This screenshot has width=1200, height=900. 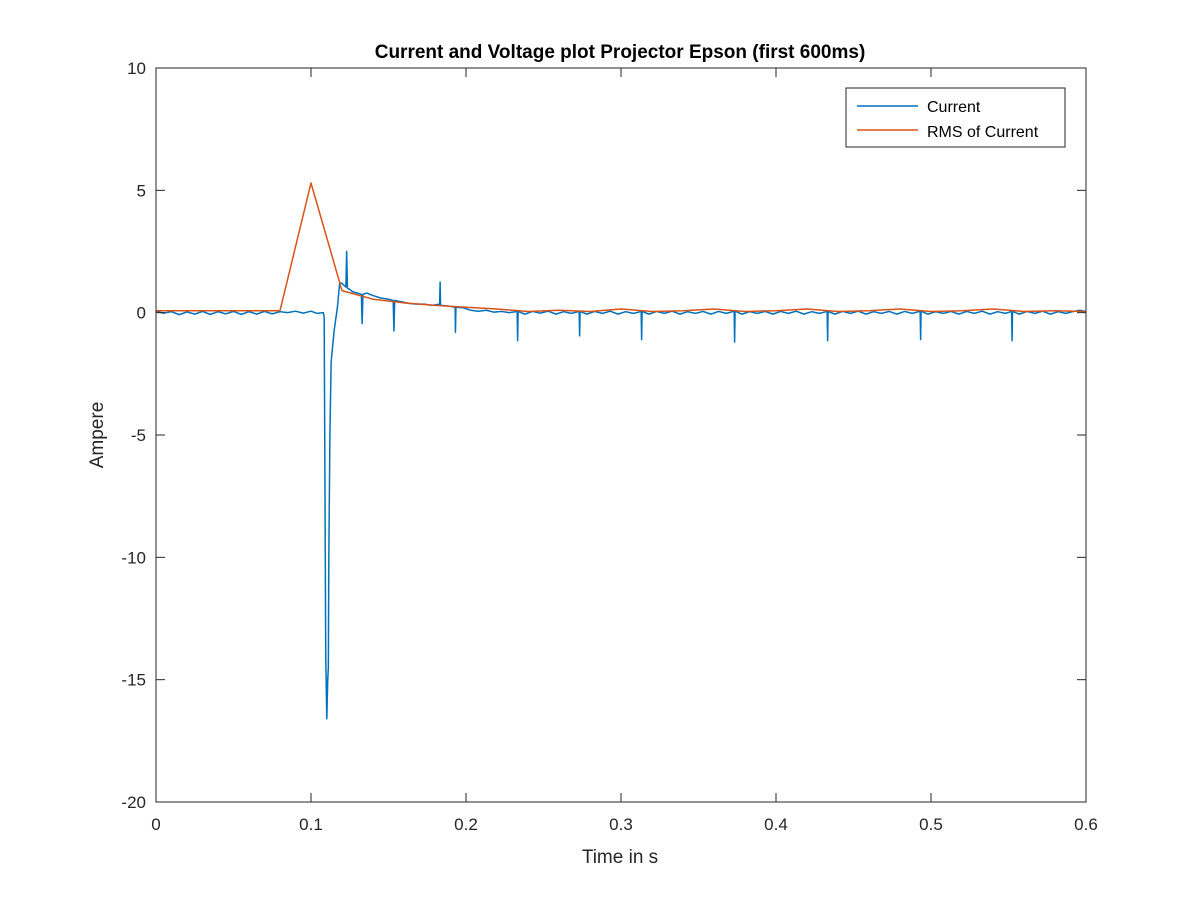 I want to click on x-axis-label: Time in s, so click(x=620, y=857).